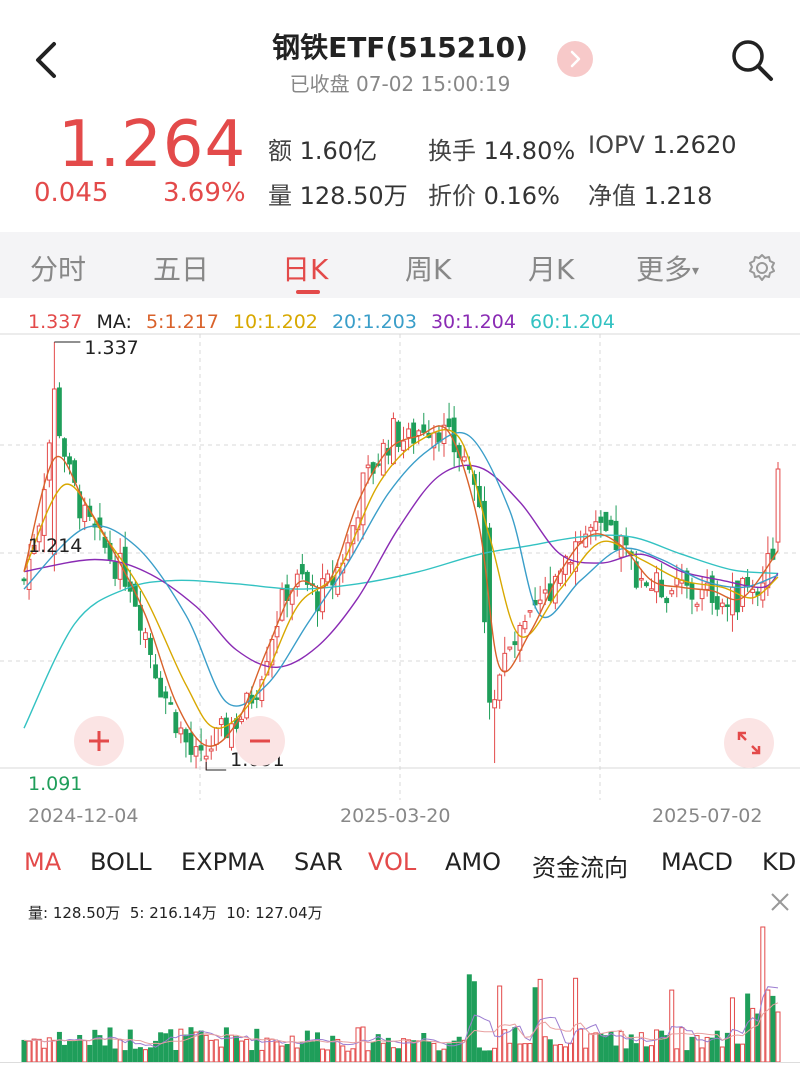 The width and height of the screenshot is (800, 1083). Describe the element at coordinates (280, 196) in the screenshot. I see `stat-label: 量` at that location.